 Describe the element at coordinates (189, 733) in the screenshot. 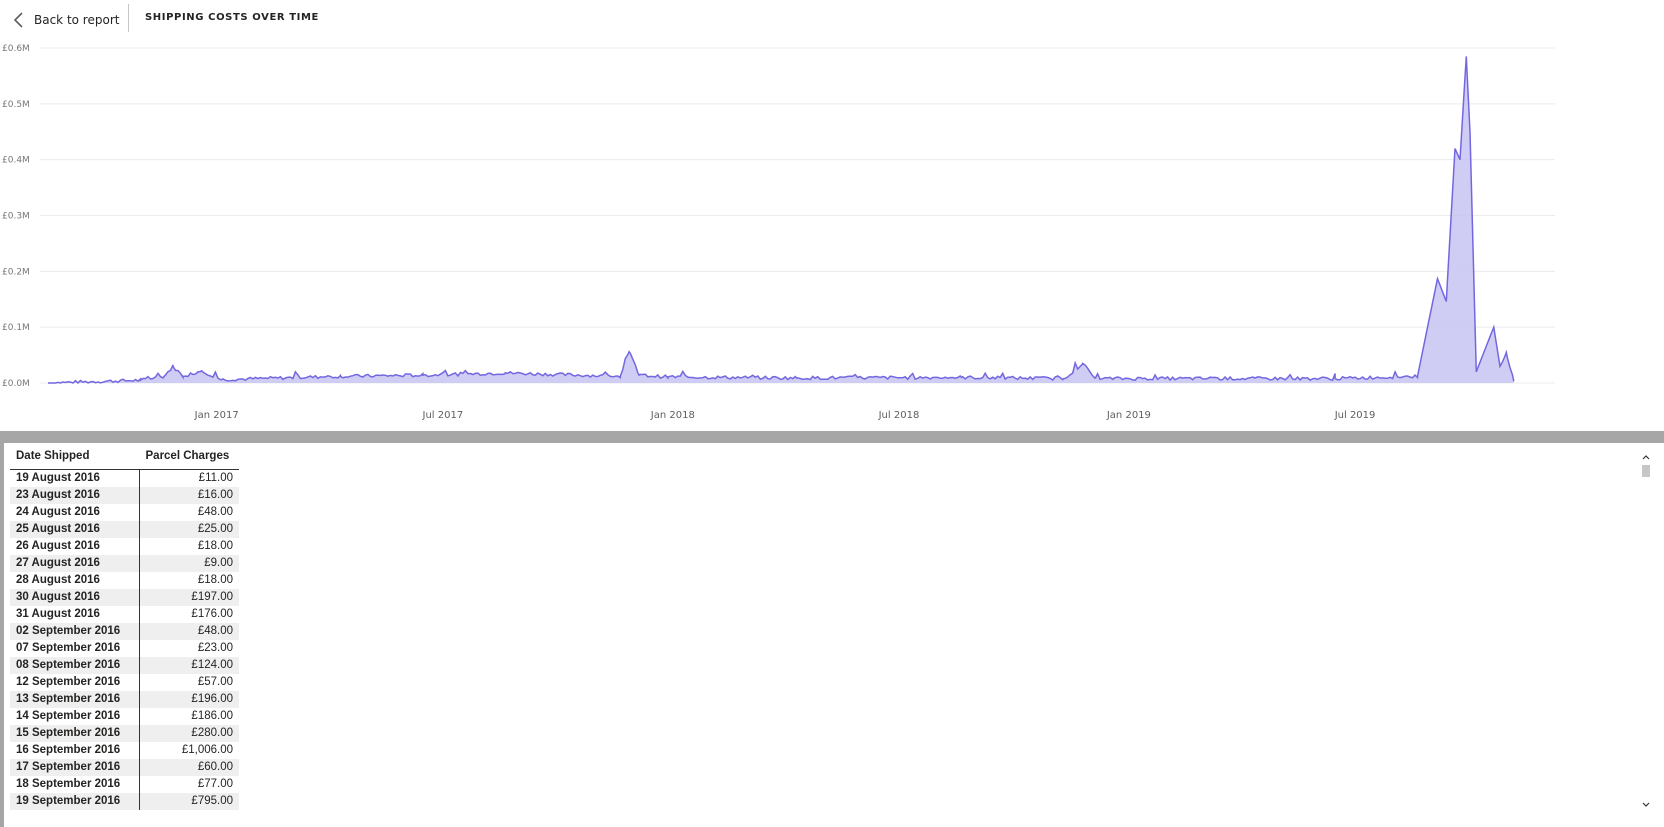

I see `parcel-charges-cell: £280.00` at that location.